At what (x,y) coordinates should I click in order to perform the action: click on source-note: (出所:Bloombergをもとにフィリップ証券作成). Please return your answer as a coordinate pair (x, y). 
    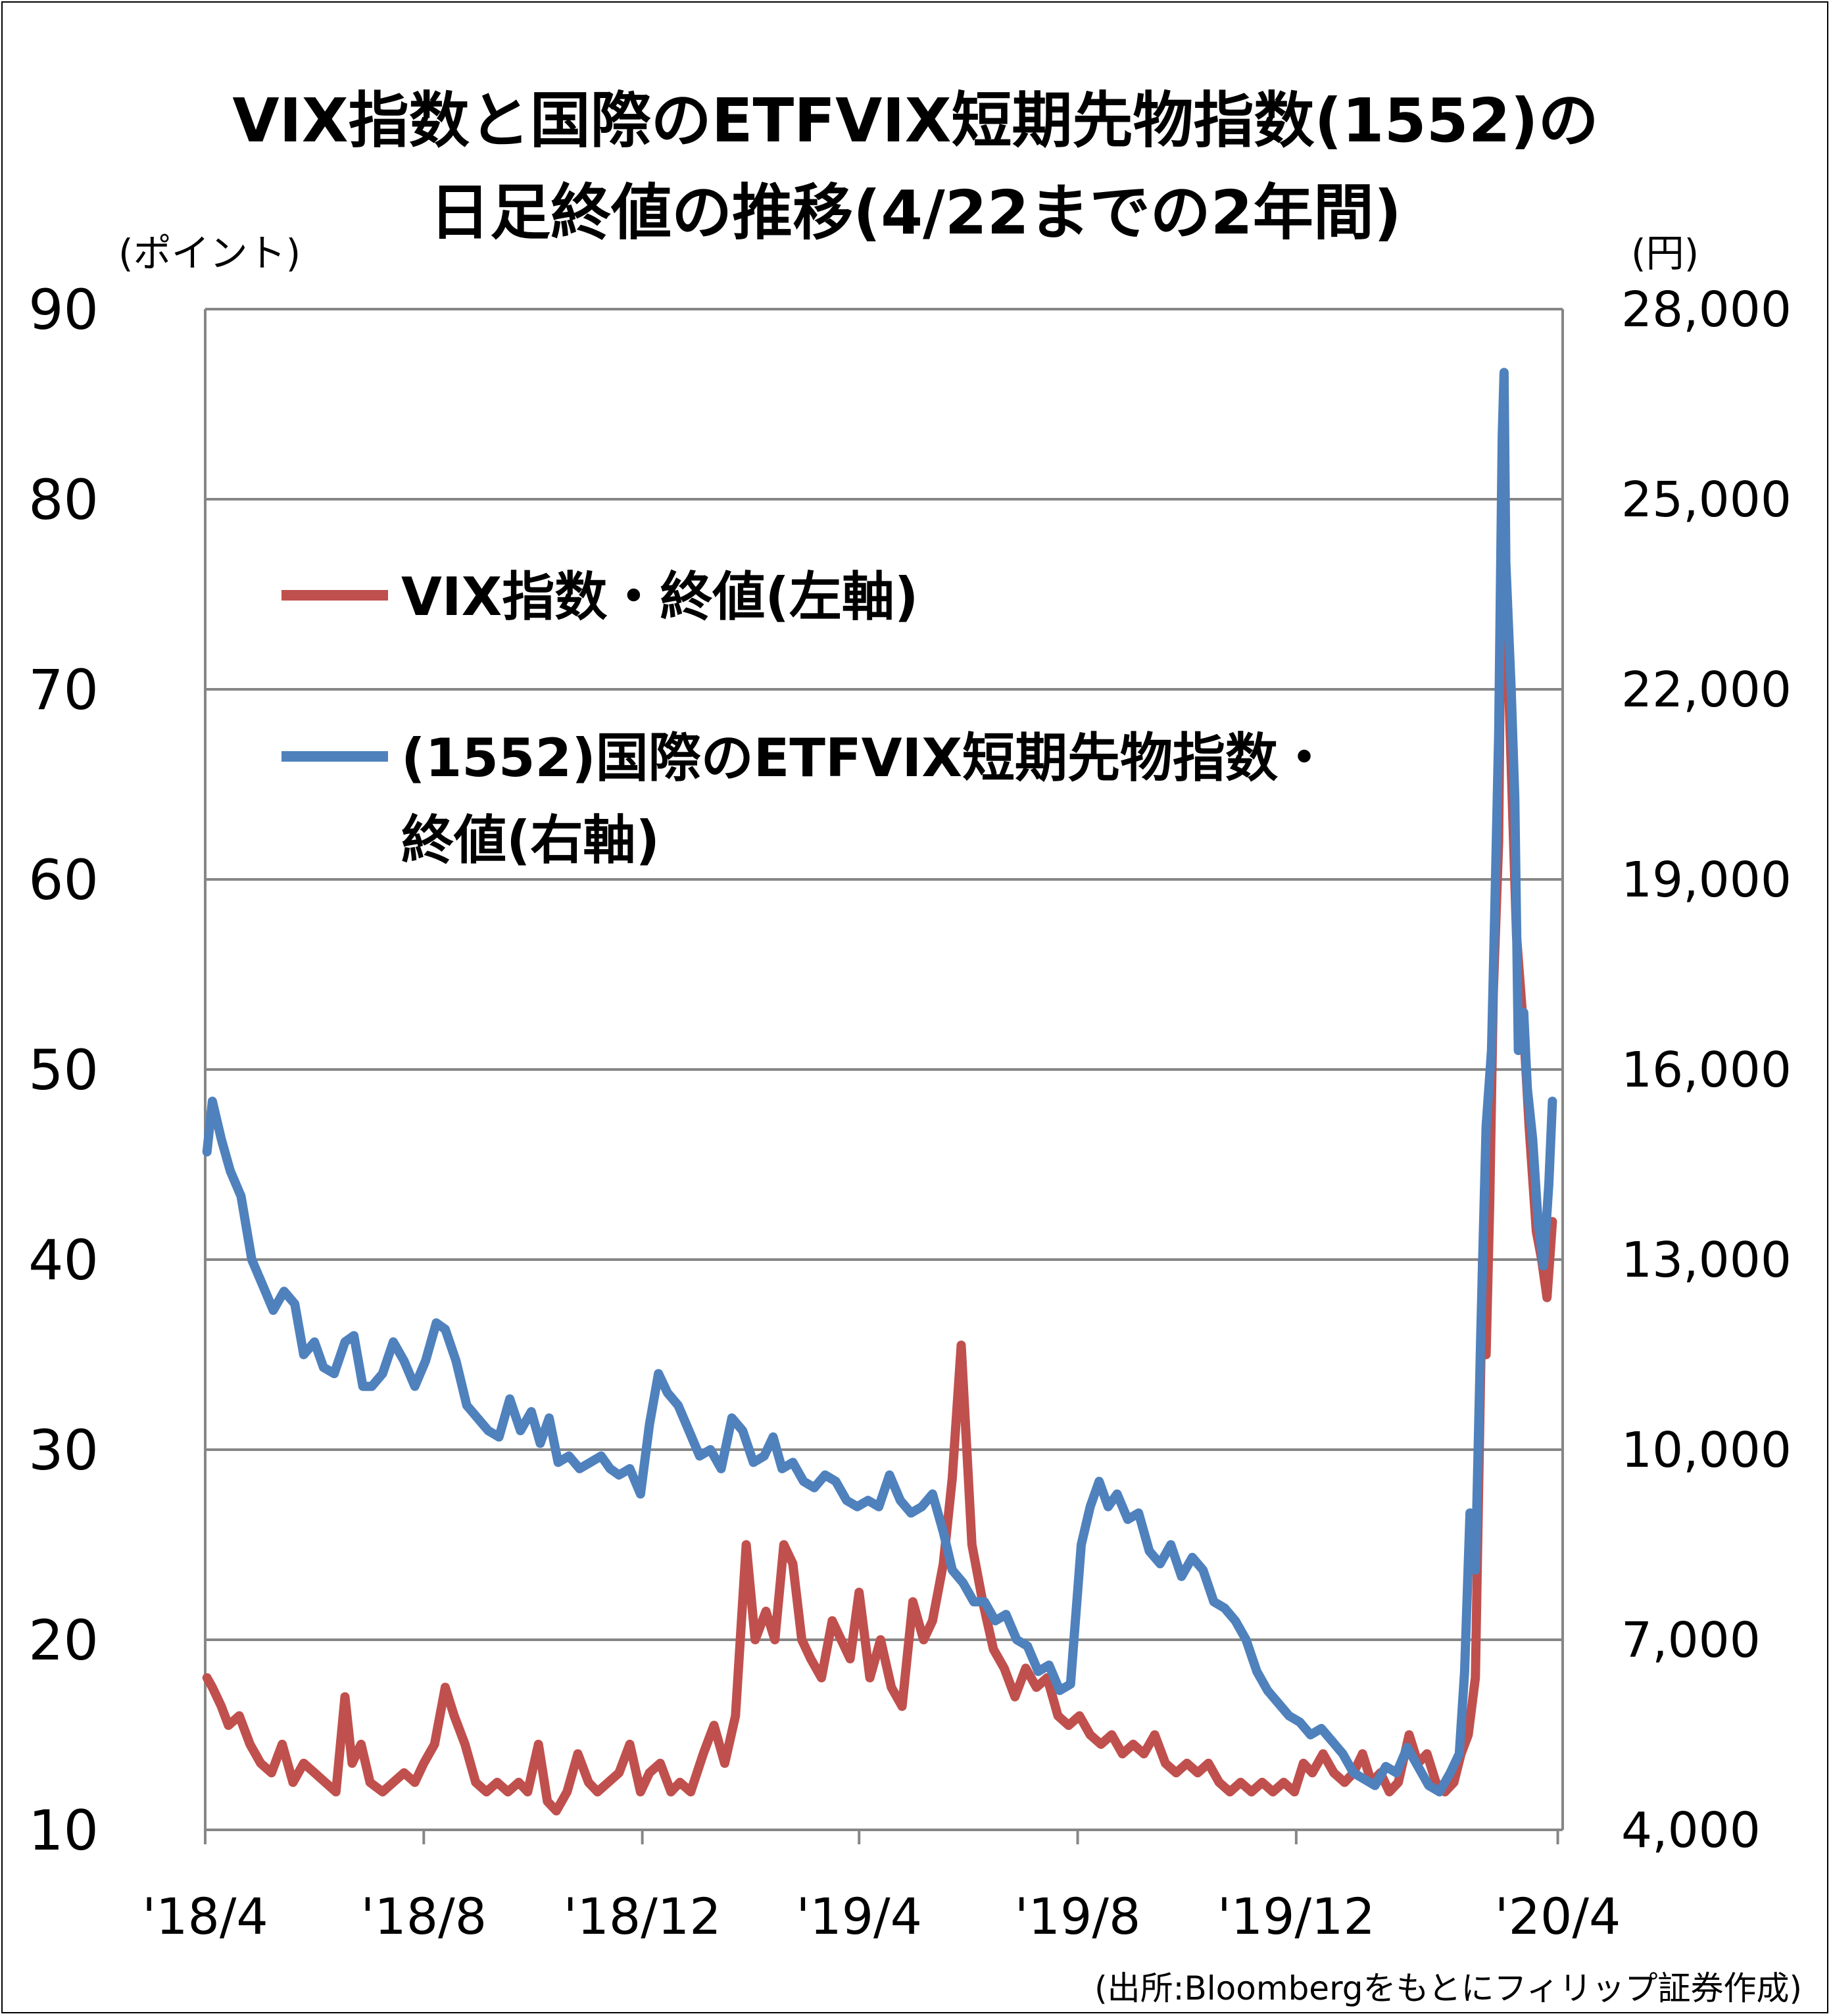
    Looking at the image, I should click on (1448, 1988).